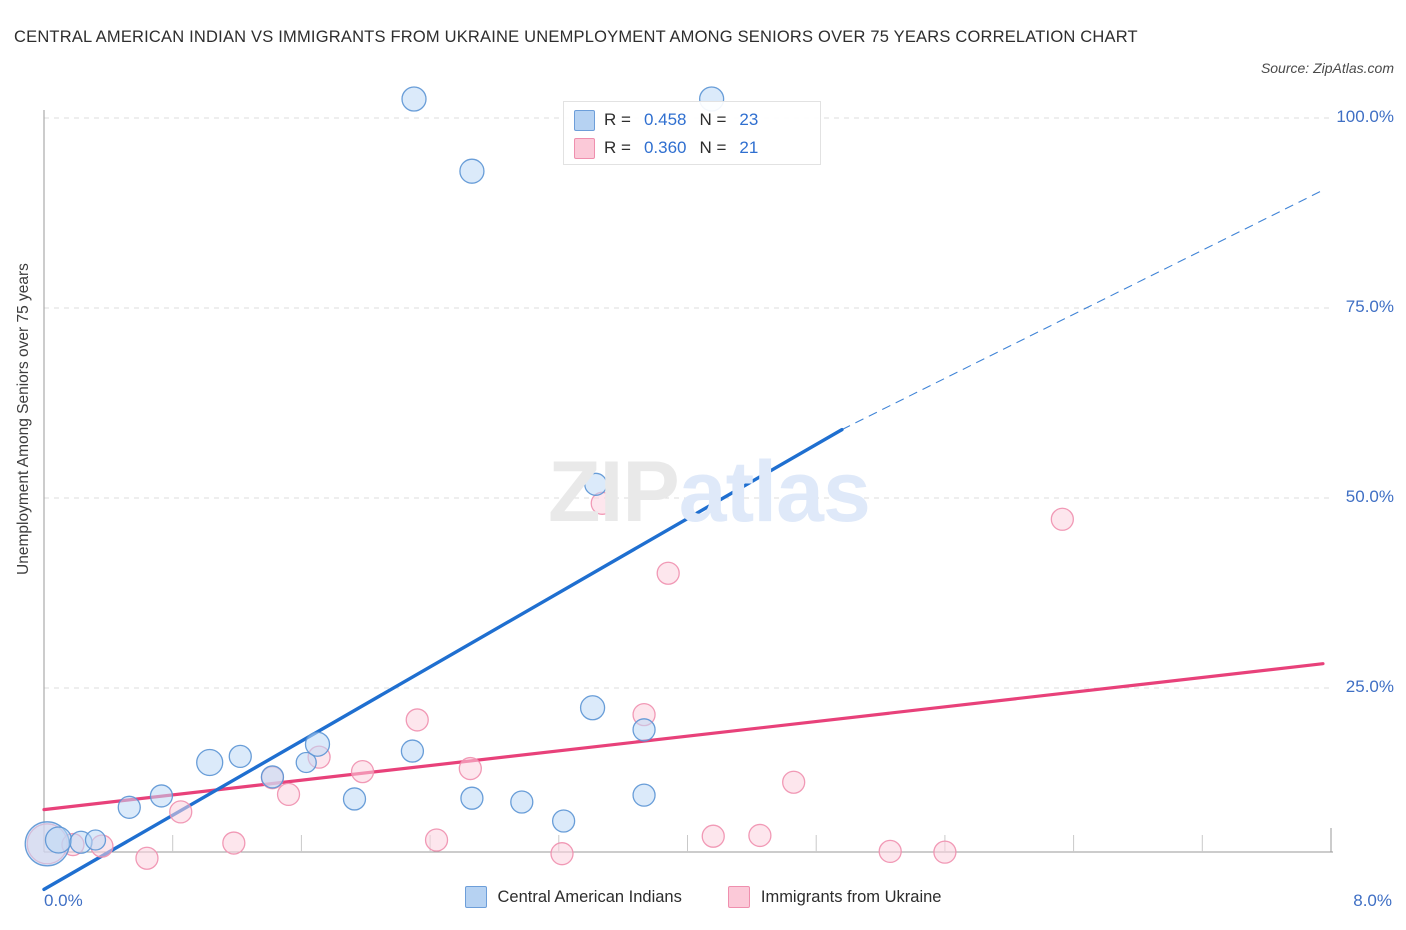 The image size is (1406, 930). What do you see at coordinates (1365, 116) in the screenshot?
I see `y-axis-tick-label: 100.0%` at bounding box center [1365, 116].